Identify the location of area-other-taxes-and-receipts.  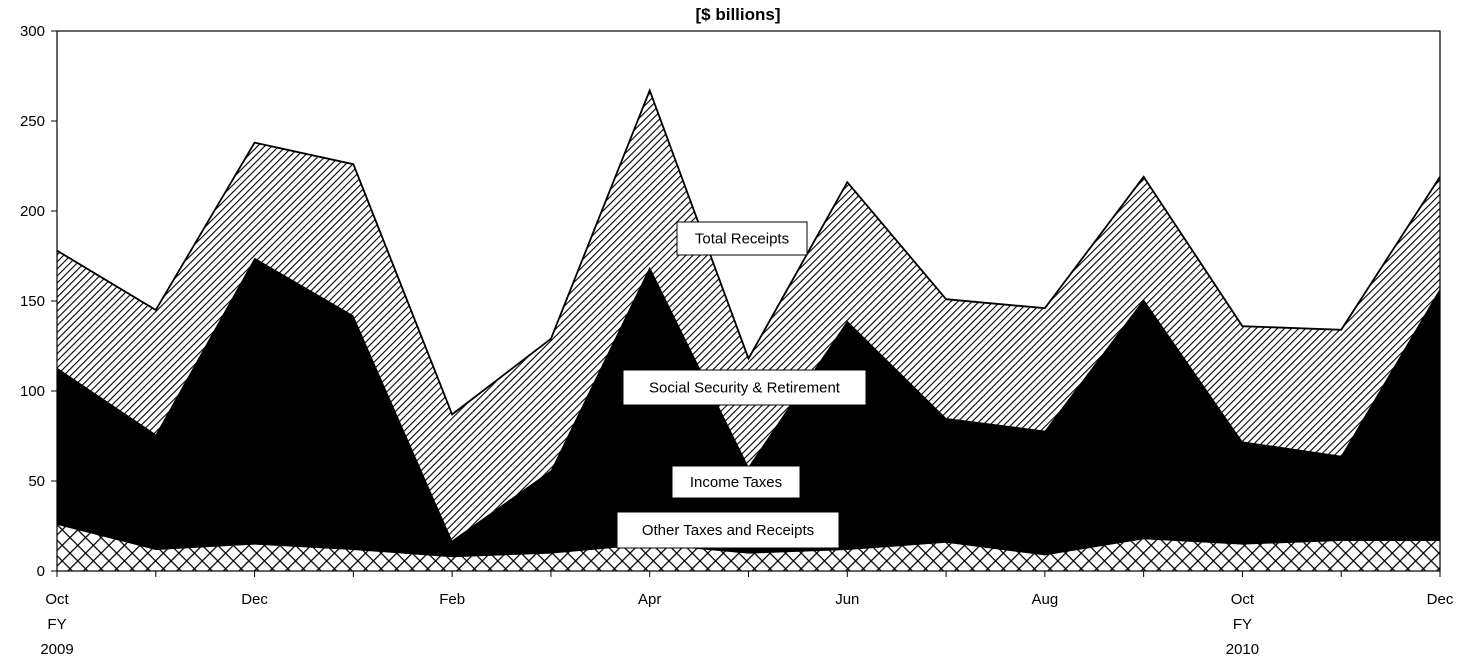
(748, 547).